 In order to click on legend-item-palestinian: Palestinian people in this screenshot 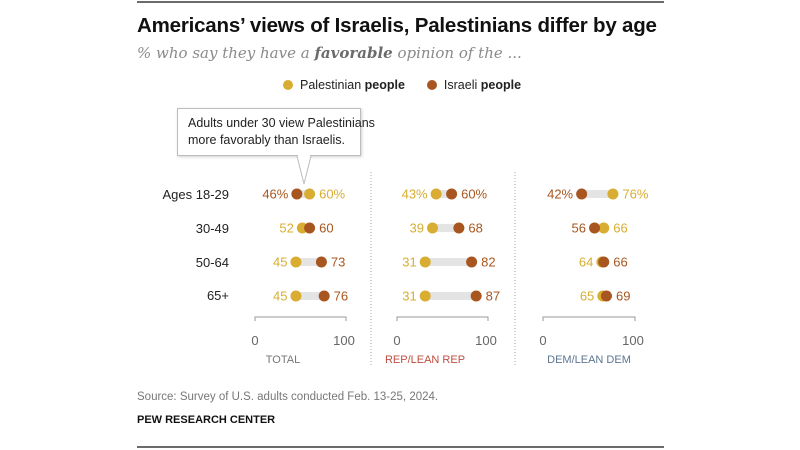, I will do `click(344, 85)`.